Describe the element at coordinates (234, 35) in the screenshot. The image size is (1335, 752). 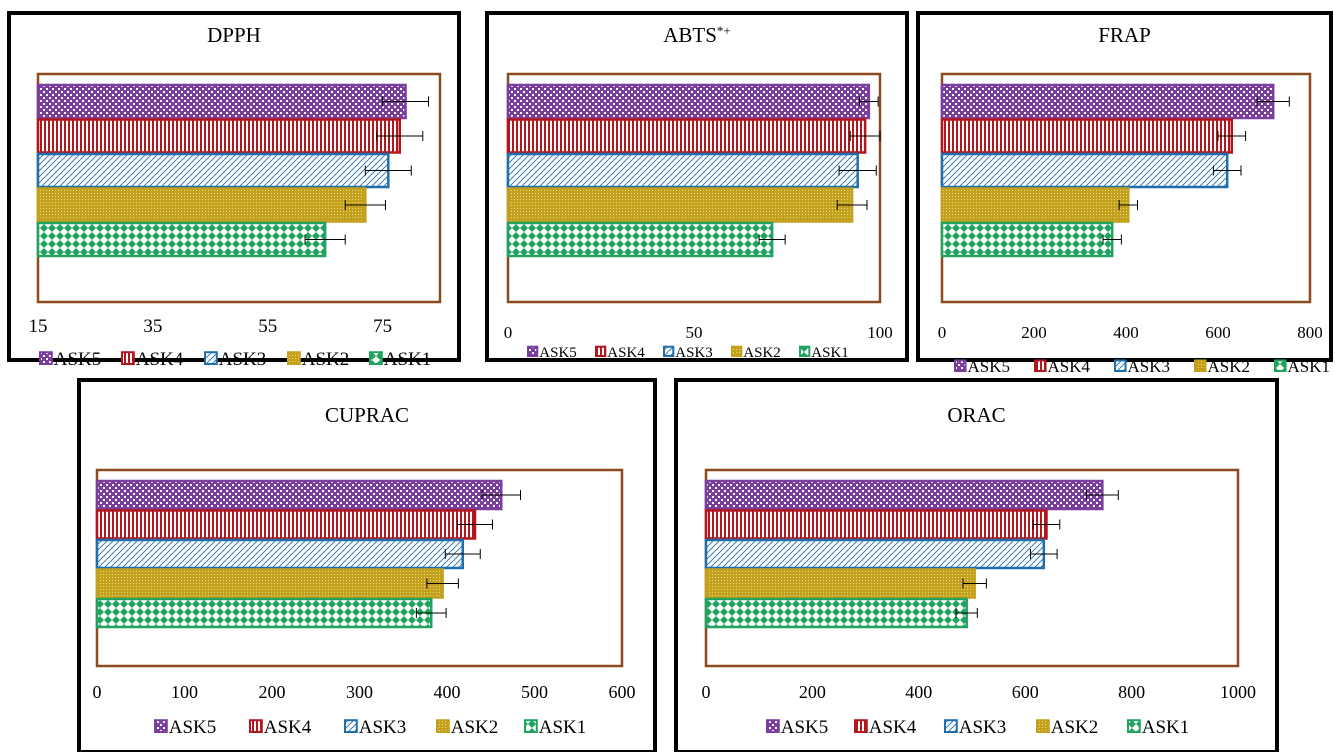
I see `chart-title: DPPH` at that location.